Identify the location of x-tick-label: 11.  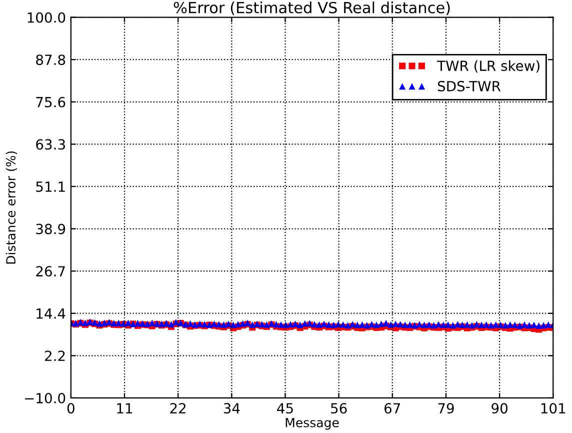
(124, 408).